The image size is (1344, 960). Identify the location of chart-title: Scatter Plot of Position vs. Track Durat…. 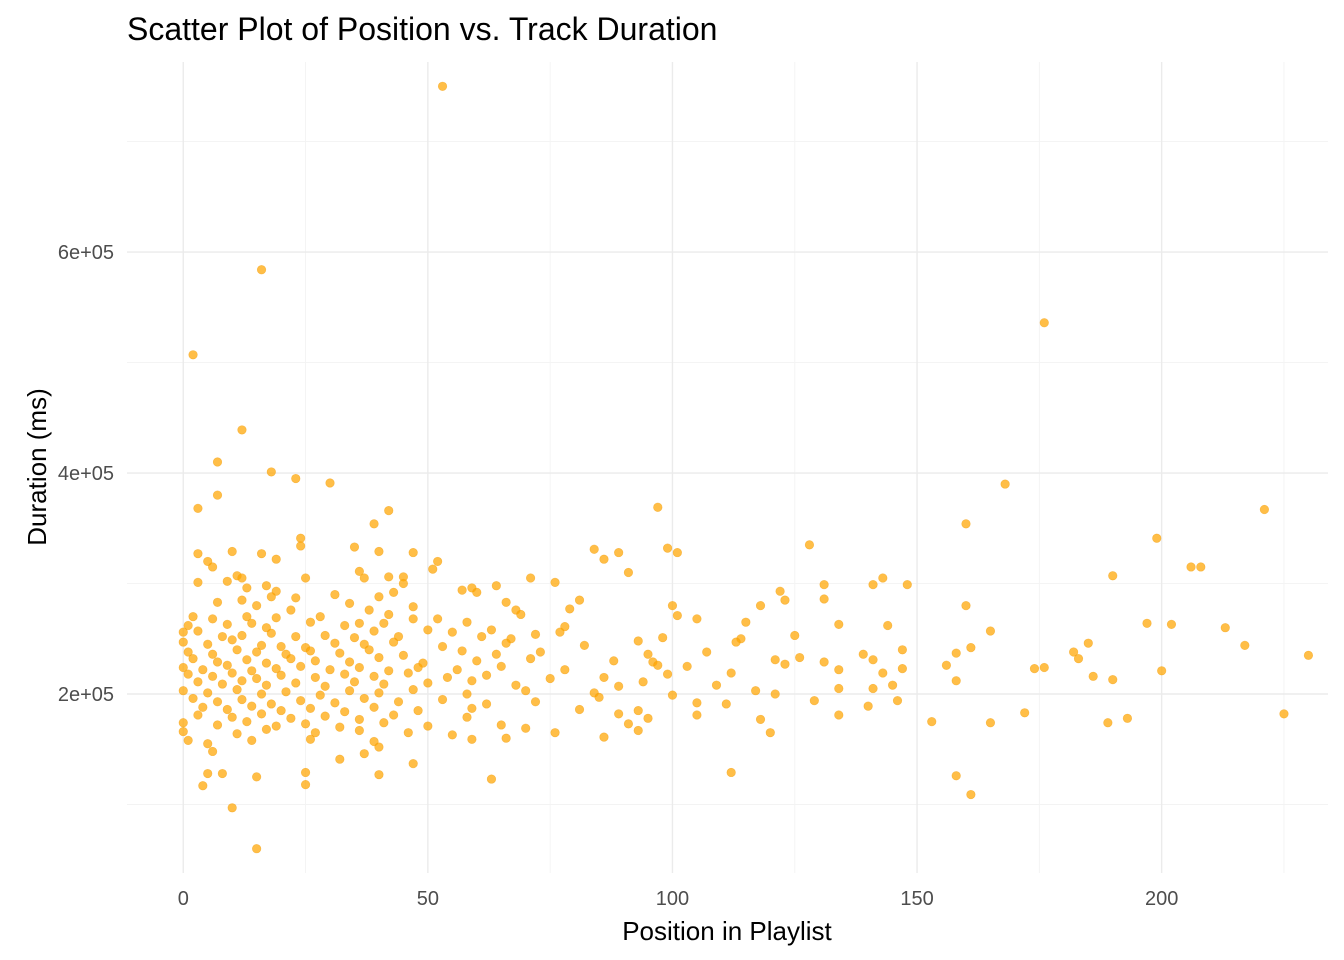
(422, 29).